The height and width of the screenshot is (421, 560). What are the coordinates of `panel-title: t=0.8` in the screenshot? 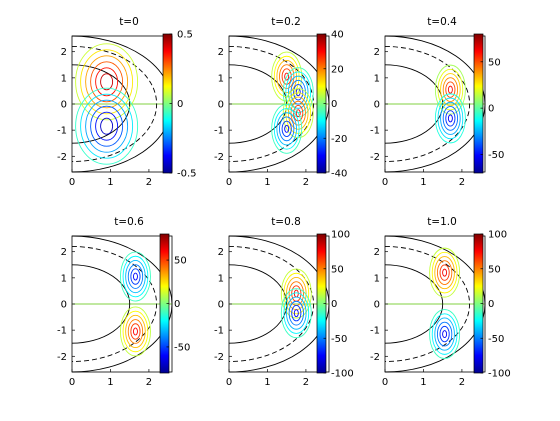 It's located at (286, 222).